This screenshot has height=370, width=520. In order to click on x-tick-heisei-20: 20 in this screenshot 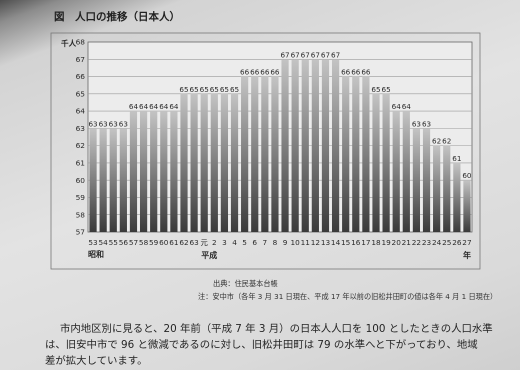, I will do `click(397, 242)`.